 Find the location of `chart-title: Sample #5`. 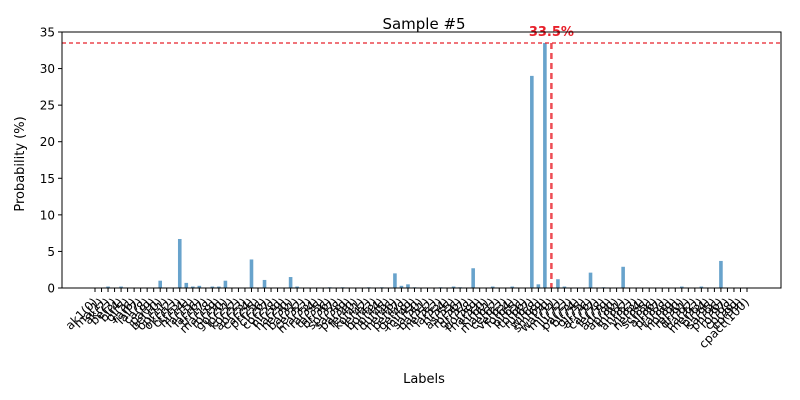

chart-title: Sample #5 is located at coordinates (423, 24).